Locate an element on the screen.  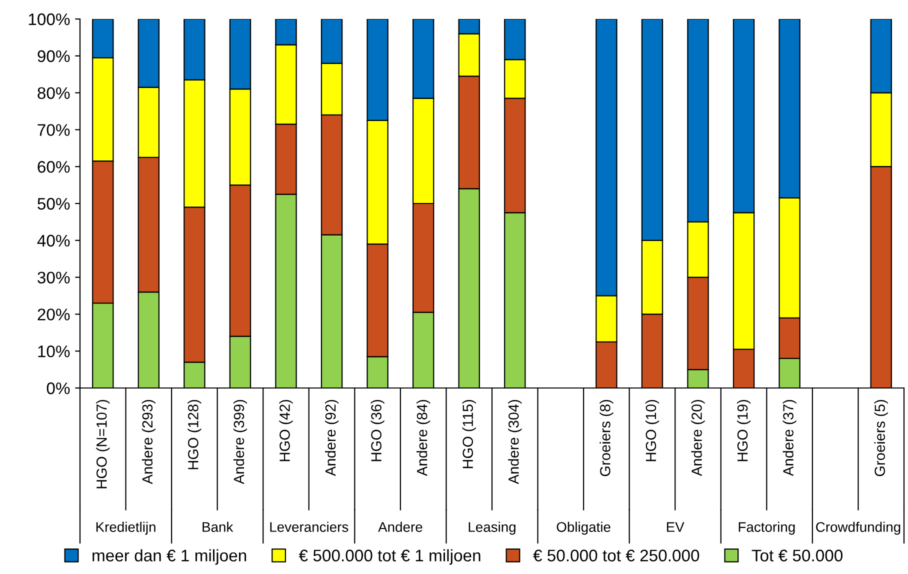
text: Obligatie is located at coordinates (583, 528).